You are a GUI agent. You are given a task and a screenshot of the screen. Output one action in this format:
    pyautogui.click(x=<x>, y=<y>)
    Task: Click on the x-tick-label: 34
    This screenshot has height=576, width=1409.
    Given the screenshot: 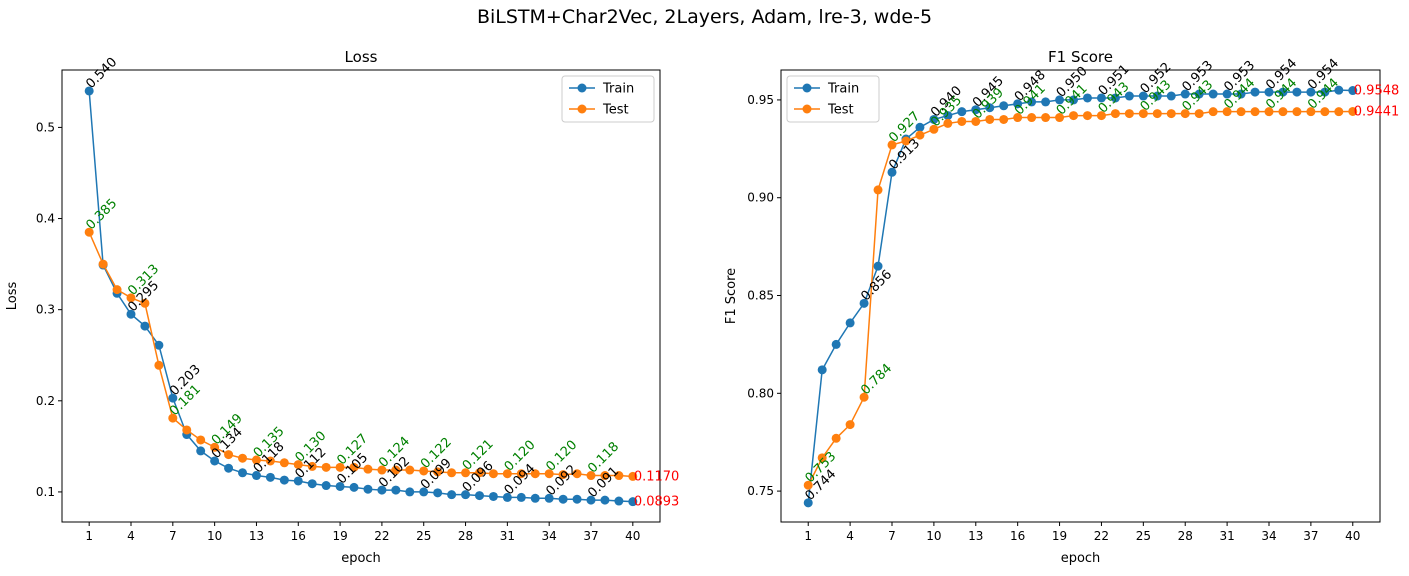 What is the action you would take?
    pyautogui.click(x=549, y=536)
    